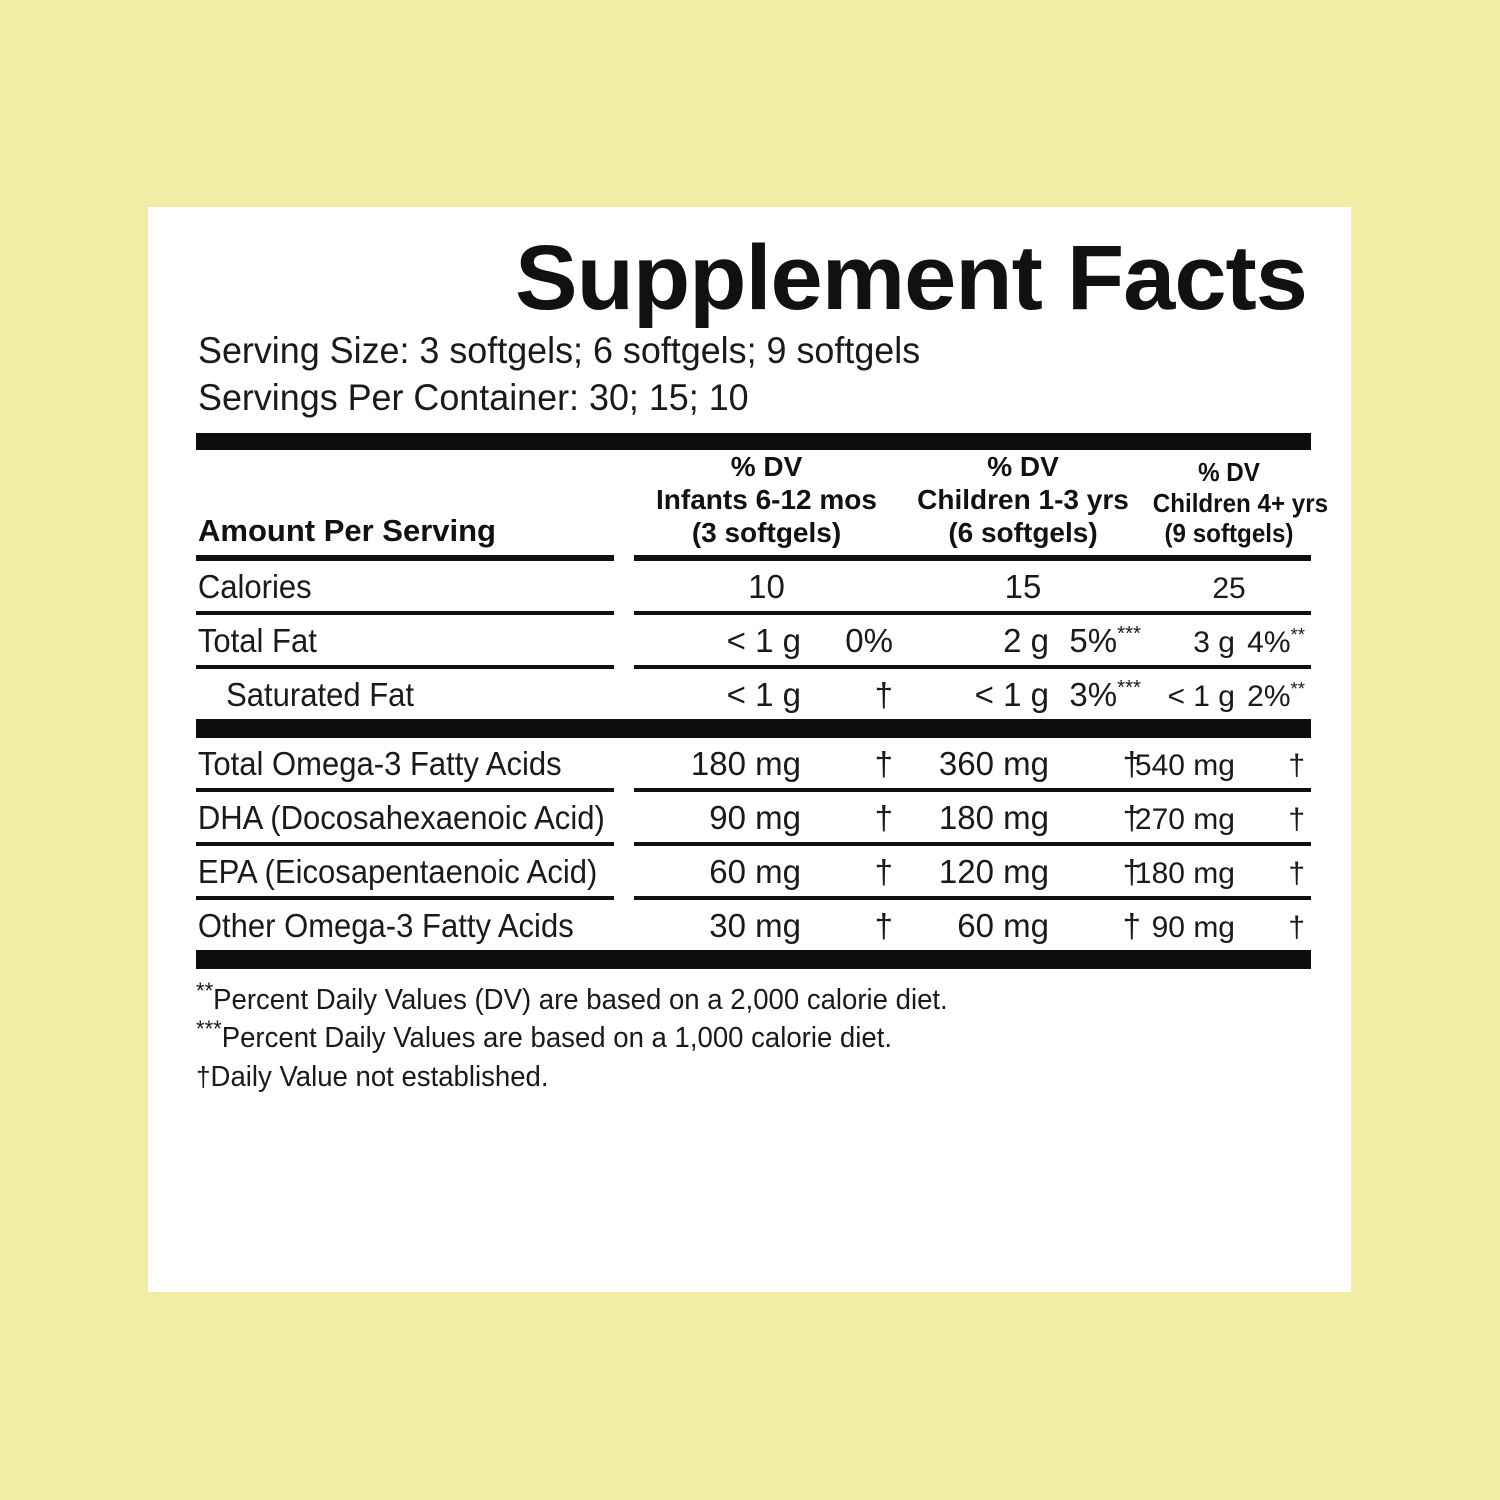  I want to click on row-value-col2: 2 g 5%***, so click(1023, 640).